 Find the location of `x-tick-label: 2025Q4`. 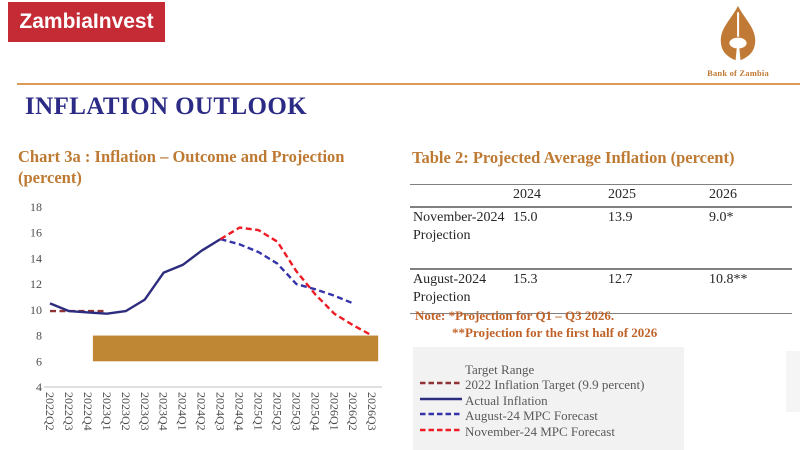

x-tick-label: 2025Q4 is located at coordinates (315, 411).